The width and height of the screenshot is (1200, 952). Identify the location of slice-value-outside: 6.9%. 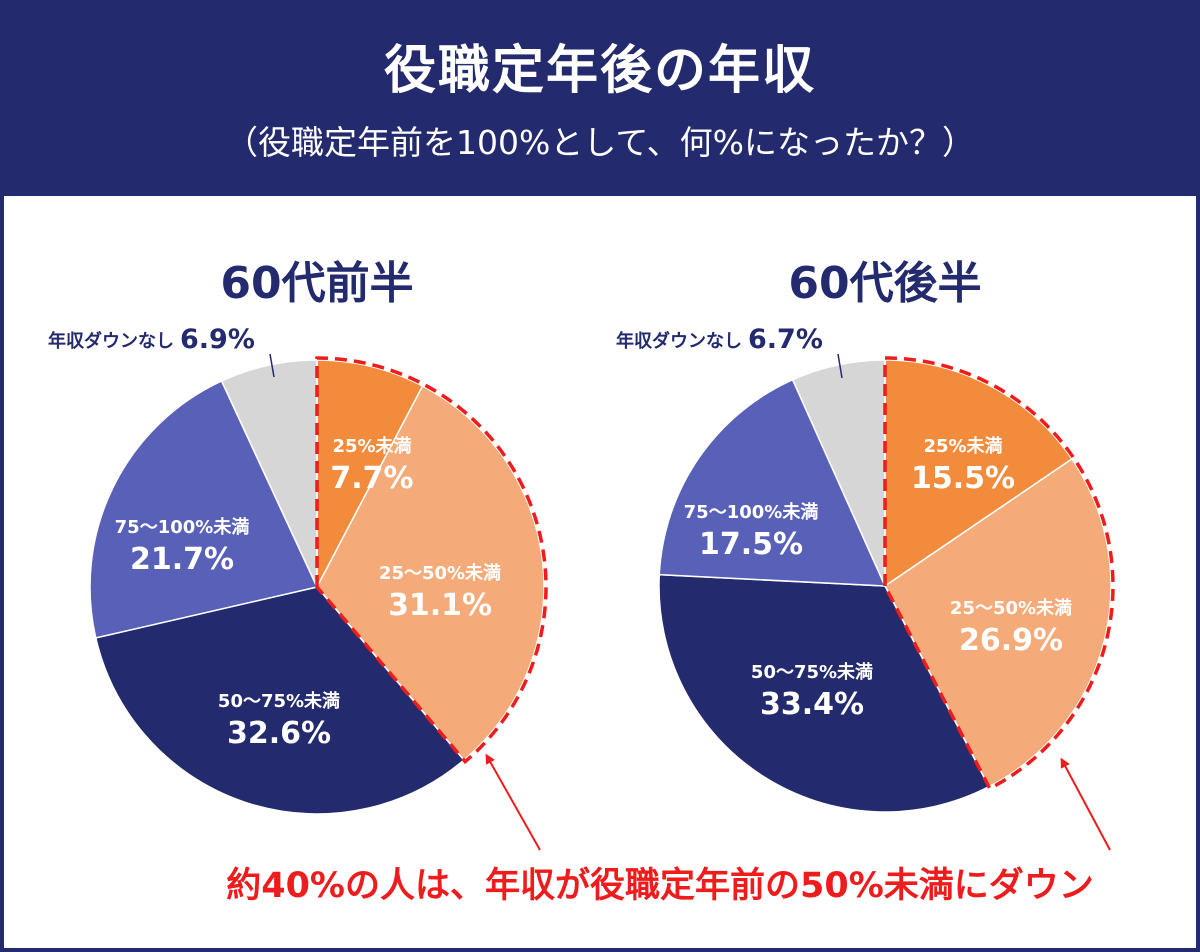
(217, 339).